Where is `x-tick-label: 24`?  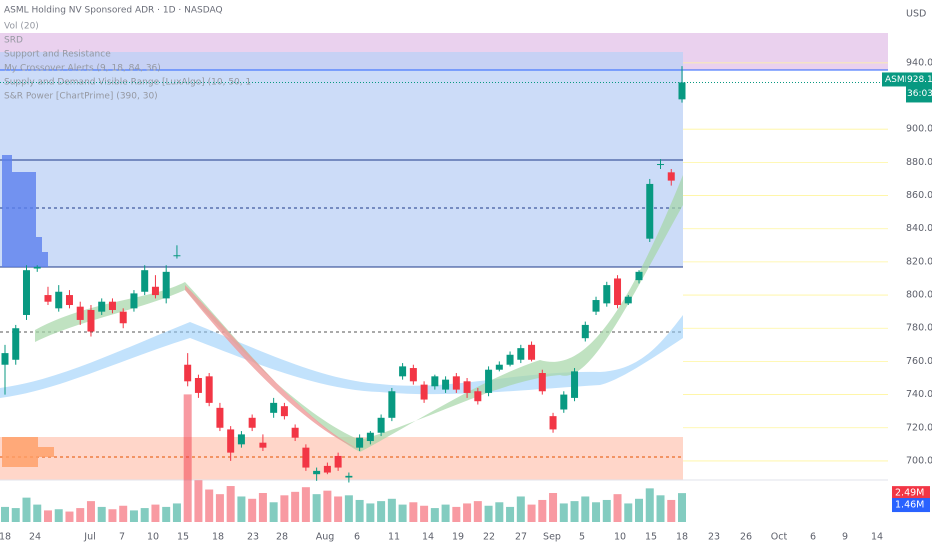
x-tick-label: 24 is located at coordinates (35, 537).